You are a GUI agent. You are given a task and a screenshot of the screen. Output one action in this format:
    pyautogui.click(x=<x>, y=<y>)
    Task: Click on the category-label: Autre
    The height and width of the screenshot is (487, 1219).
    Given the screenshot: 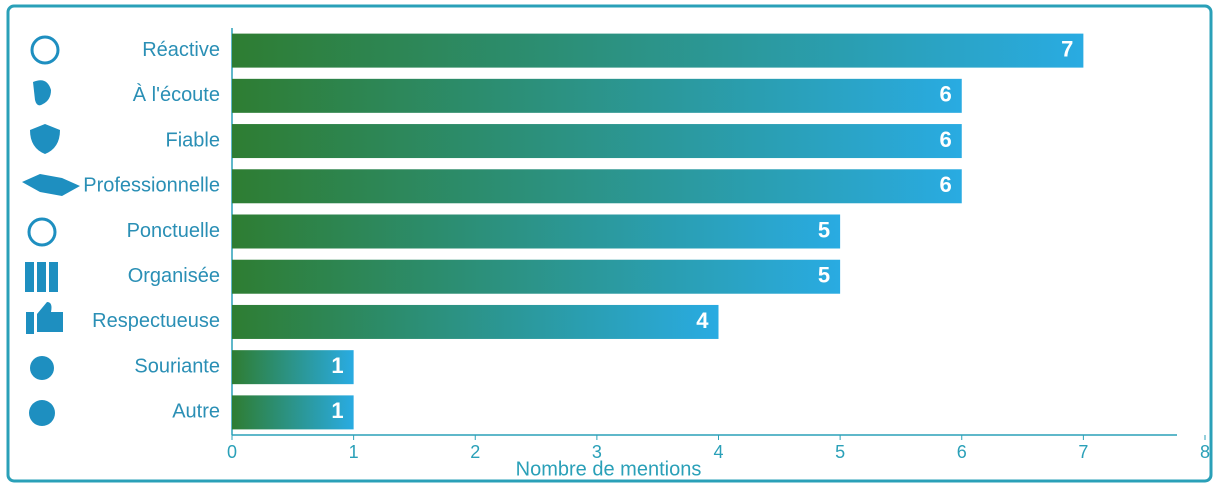 What is the action you would take?
    pyautogui.click(x=196, y=412)
    